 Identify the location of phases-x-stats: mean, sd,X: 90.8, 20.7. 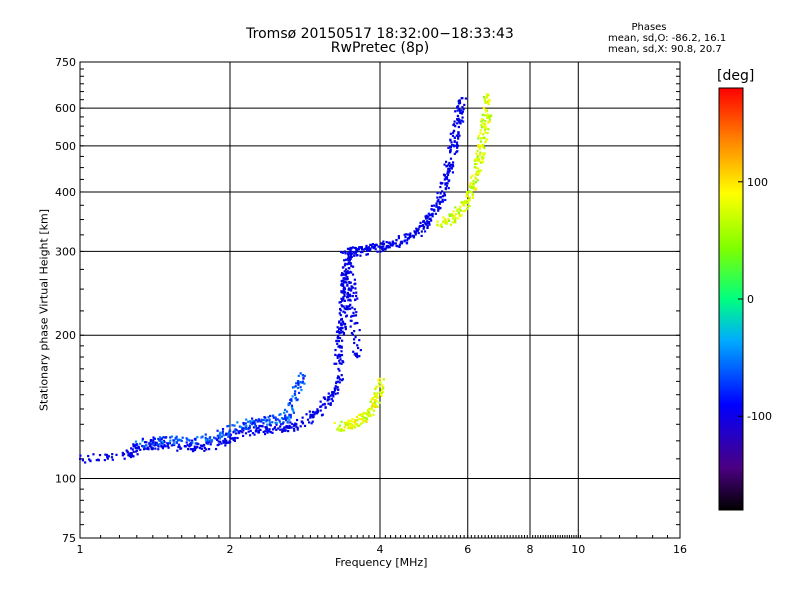
(665, 49).